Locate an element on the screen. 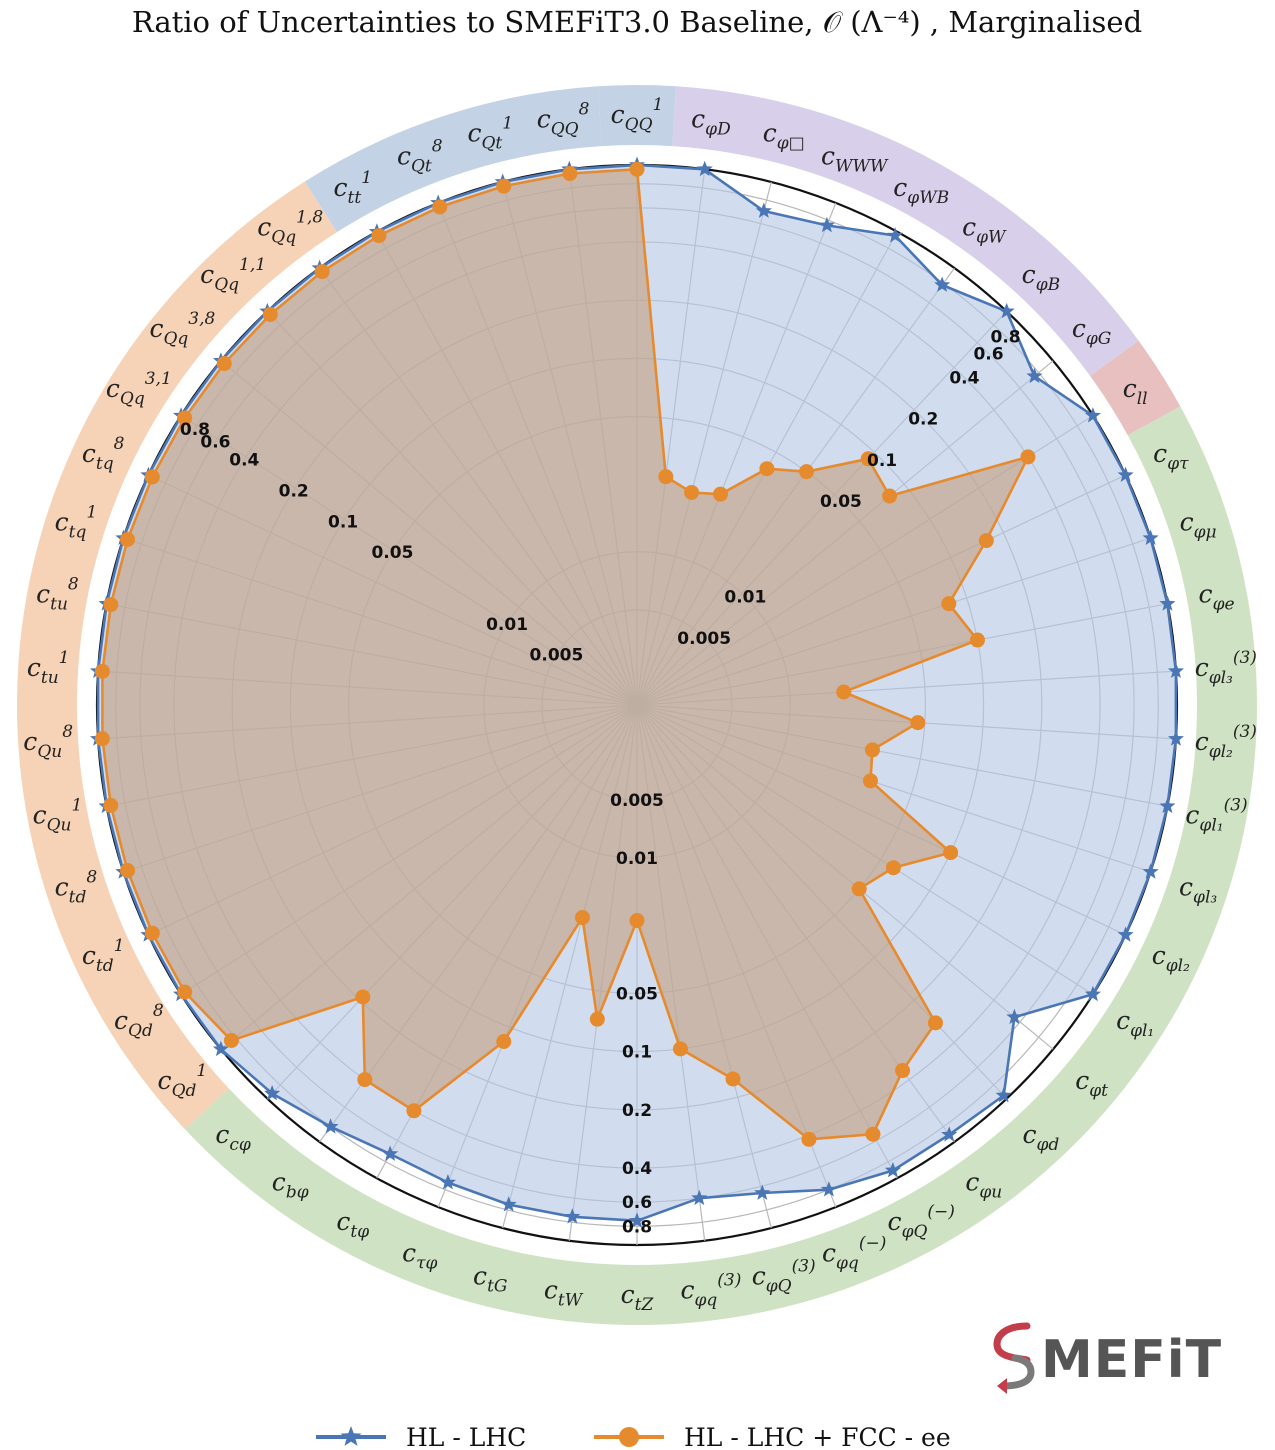 This screenshot has height=1450, width=1275. coefficient-subscript: QQ is located at coordinates (639, 125).